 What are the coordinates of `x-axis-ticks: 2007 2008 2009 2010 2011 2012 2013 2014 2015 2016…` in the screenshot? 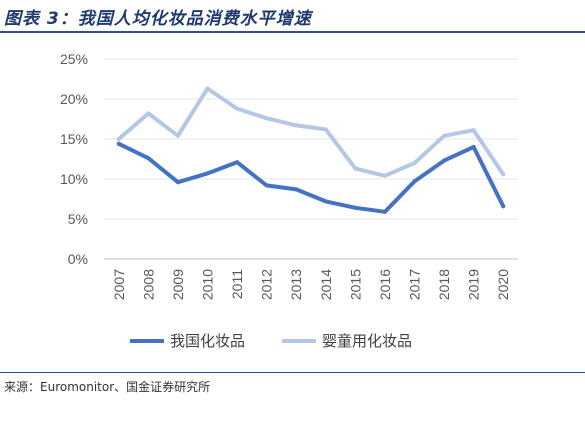 It's located at (311, 284).